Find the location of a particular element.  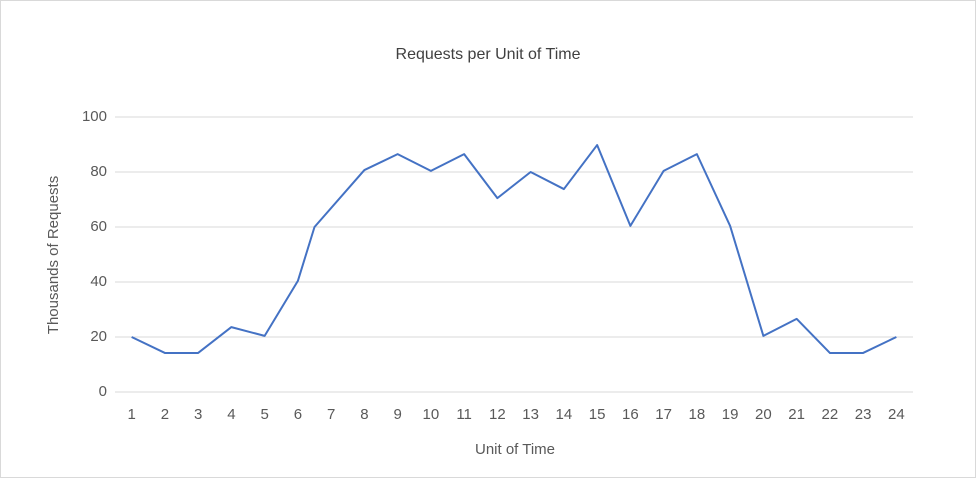

y-tick-label: 0 is located at coordinates (103, 391).